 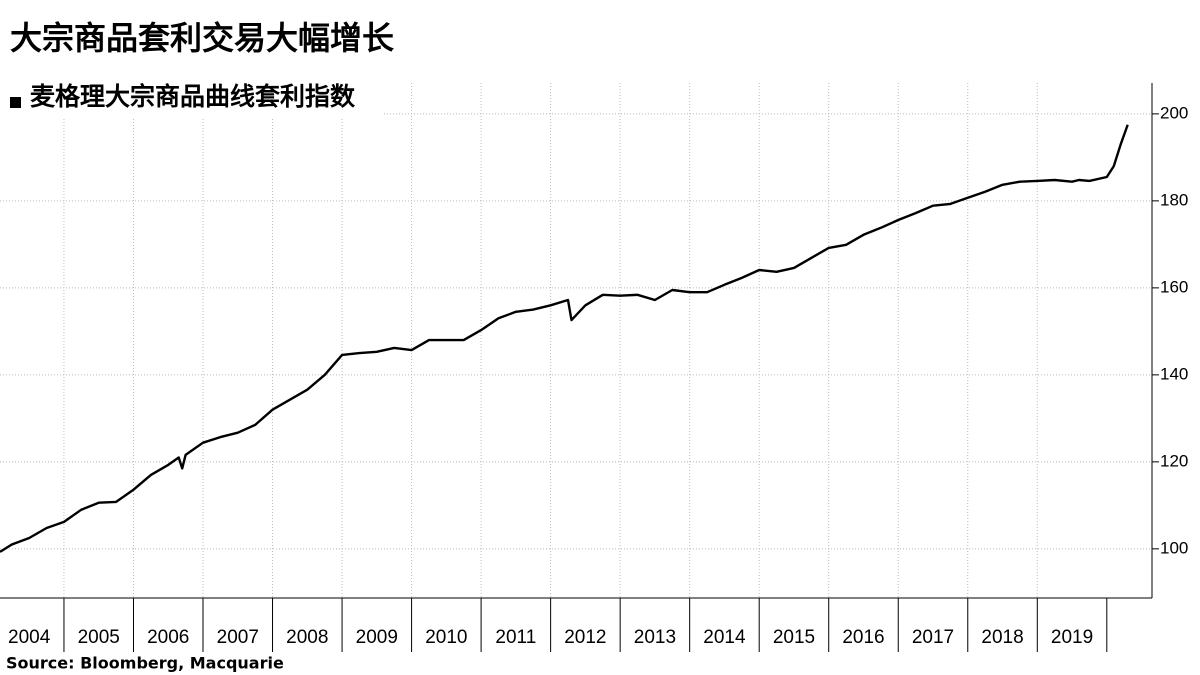 What do you see at coordinates (377, 637) in the screenshot?
I see `x-tick-label: 2009` at bounding box center [377, 637].